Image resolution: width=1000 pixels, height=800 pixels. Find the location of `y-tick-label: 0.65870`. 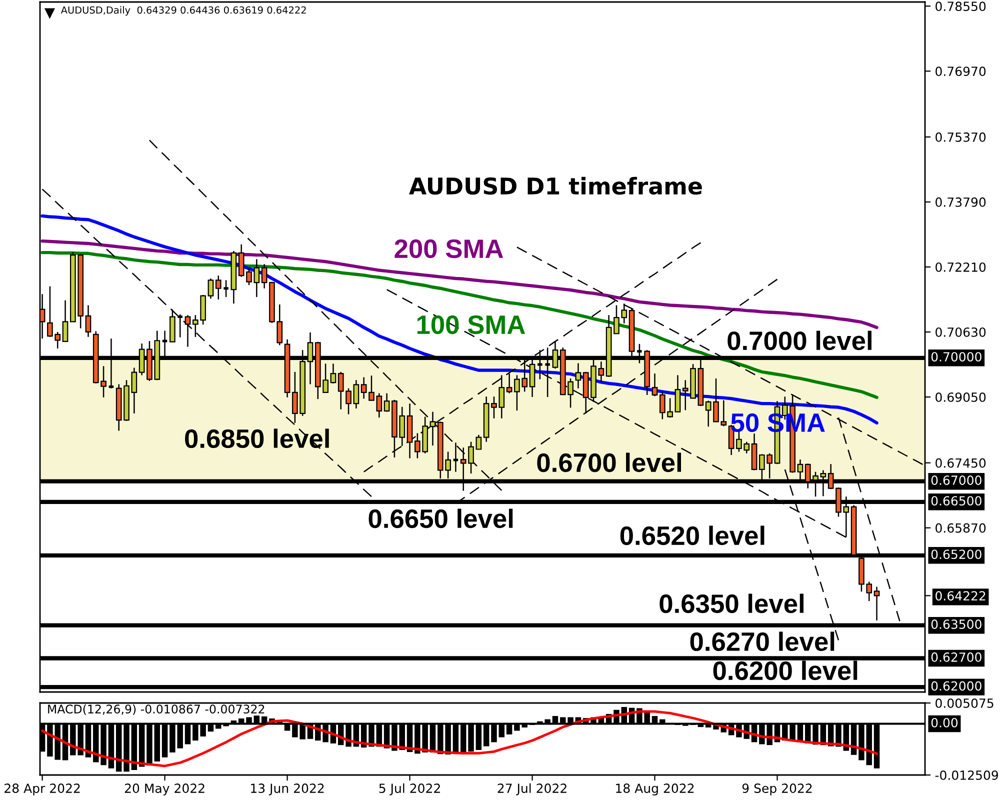

y-tick-label: 0.65870 is located at coordinates (961, 528).